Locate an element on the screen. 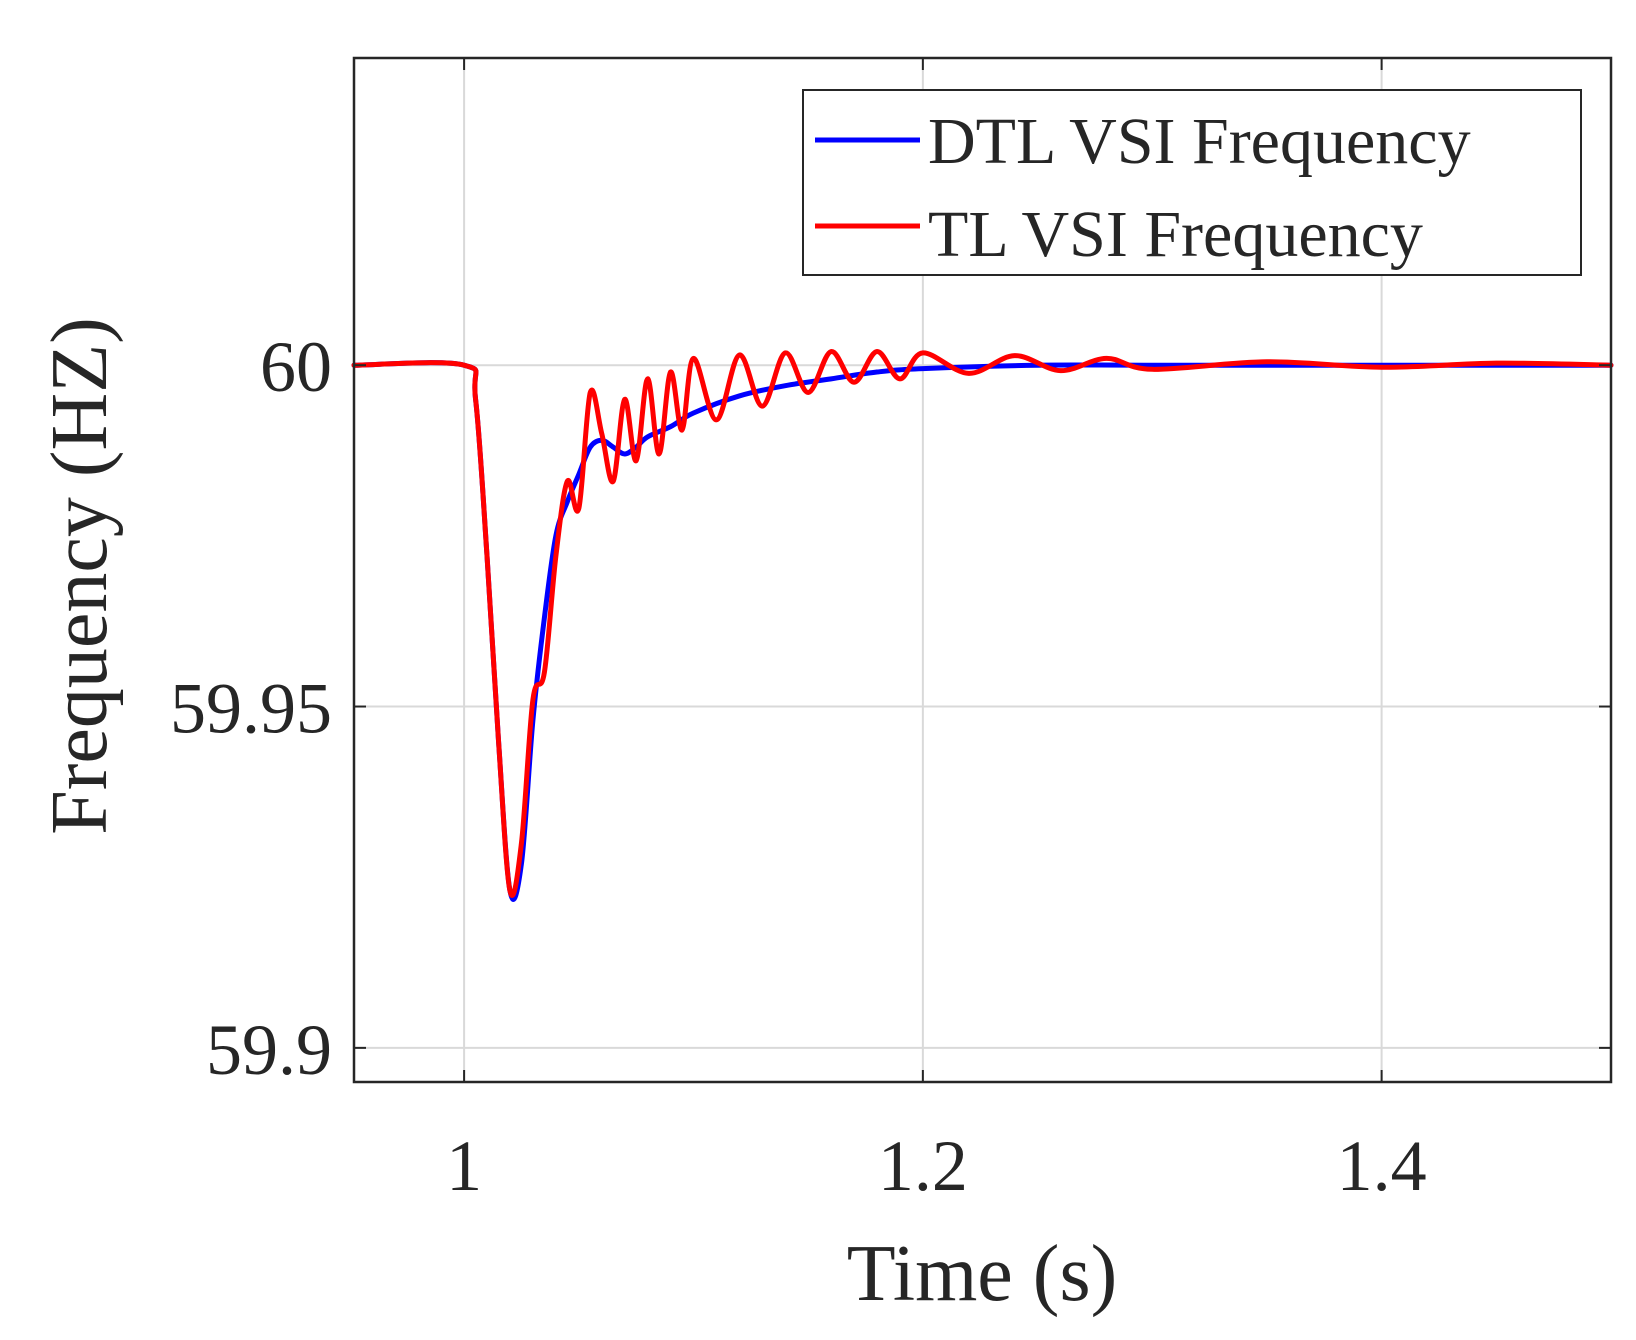 The height and width of the screenshot is (1340, 1636). y-tick-label: 60 is located at coordinates (296, 367).